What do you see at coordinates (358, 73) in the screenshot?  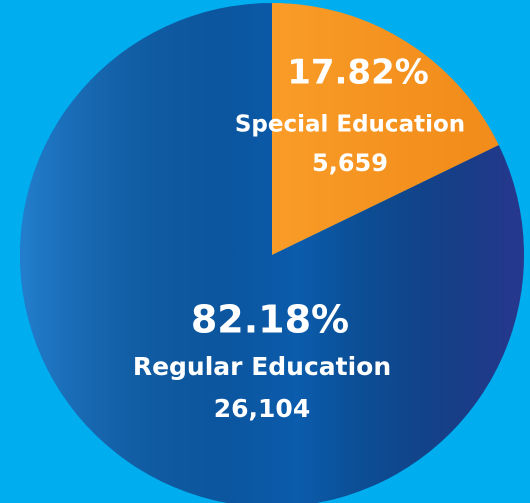 I see `percent-label: 17.82%` at bounding box center [358, 73].